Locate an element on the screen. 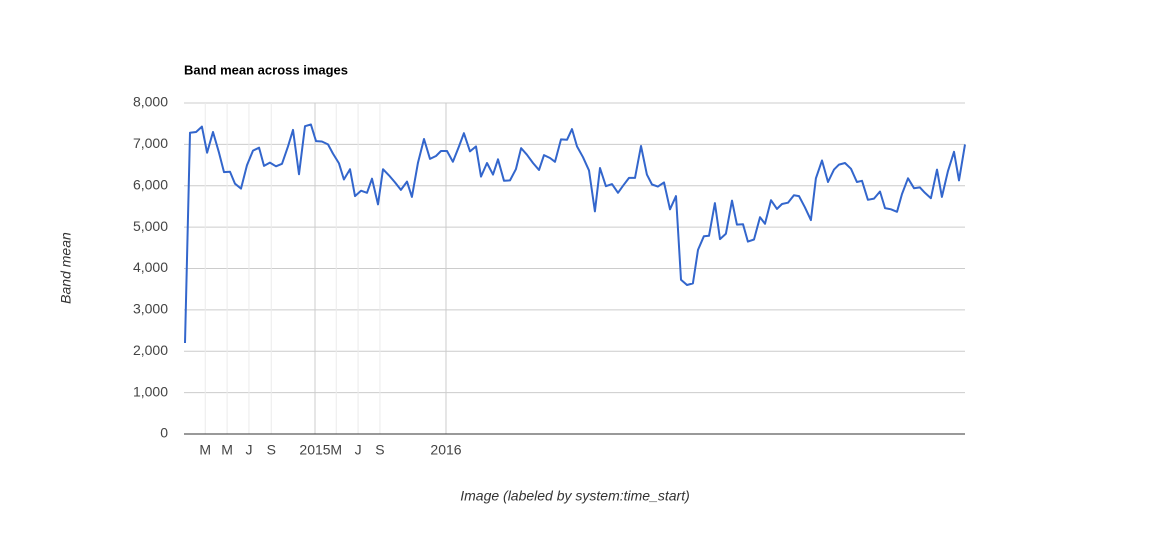 The width and height of the screenshot is (1150, 537). y-tick-label: 2,000 is located at coordinates (150, 350).